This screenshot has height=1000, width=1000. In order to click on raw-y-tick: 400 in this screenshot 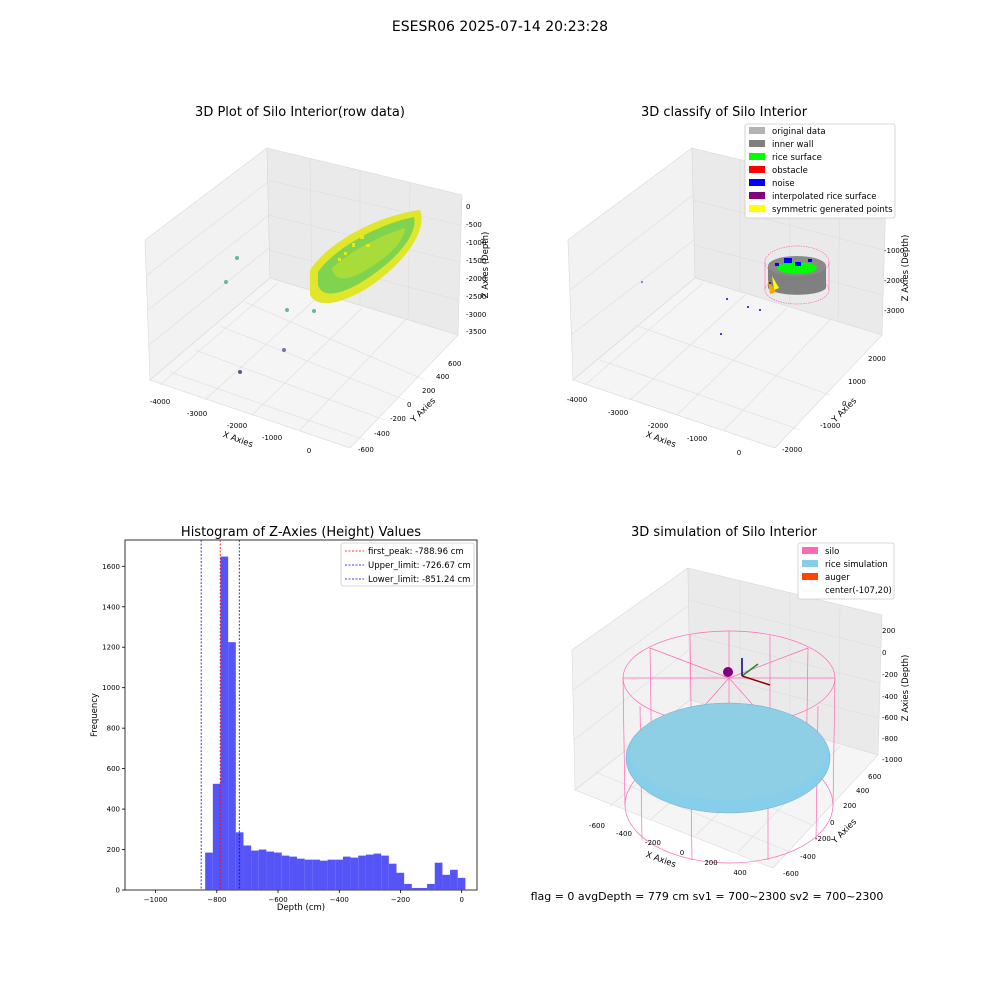, I will do `click(442, 377)`.